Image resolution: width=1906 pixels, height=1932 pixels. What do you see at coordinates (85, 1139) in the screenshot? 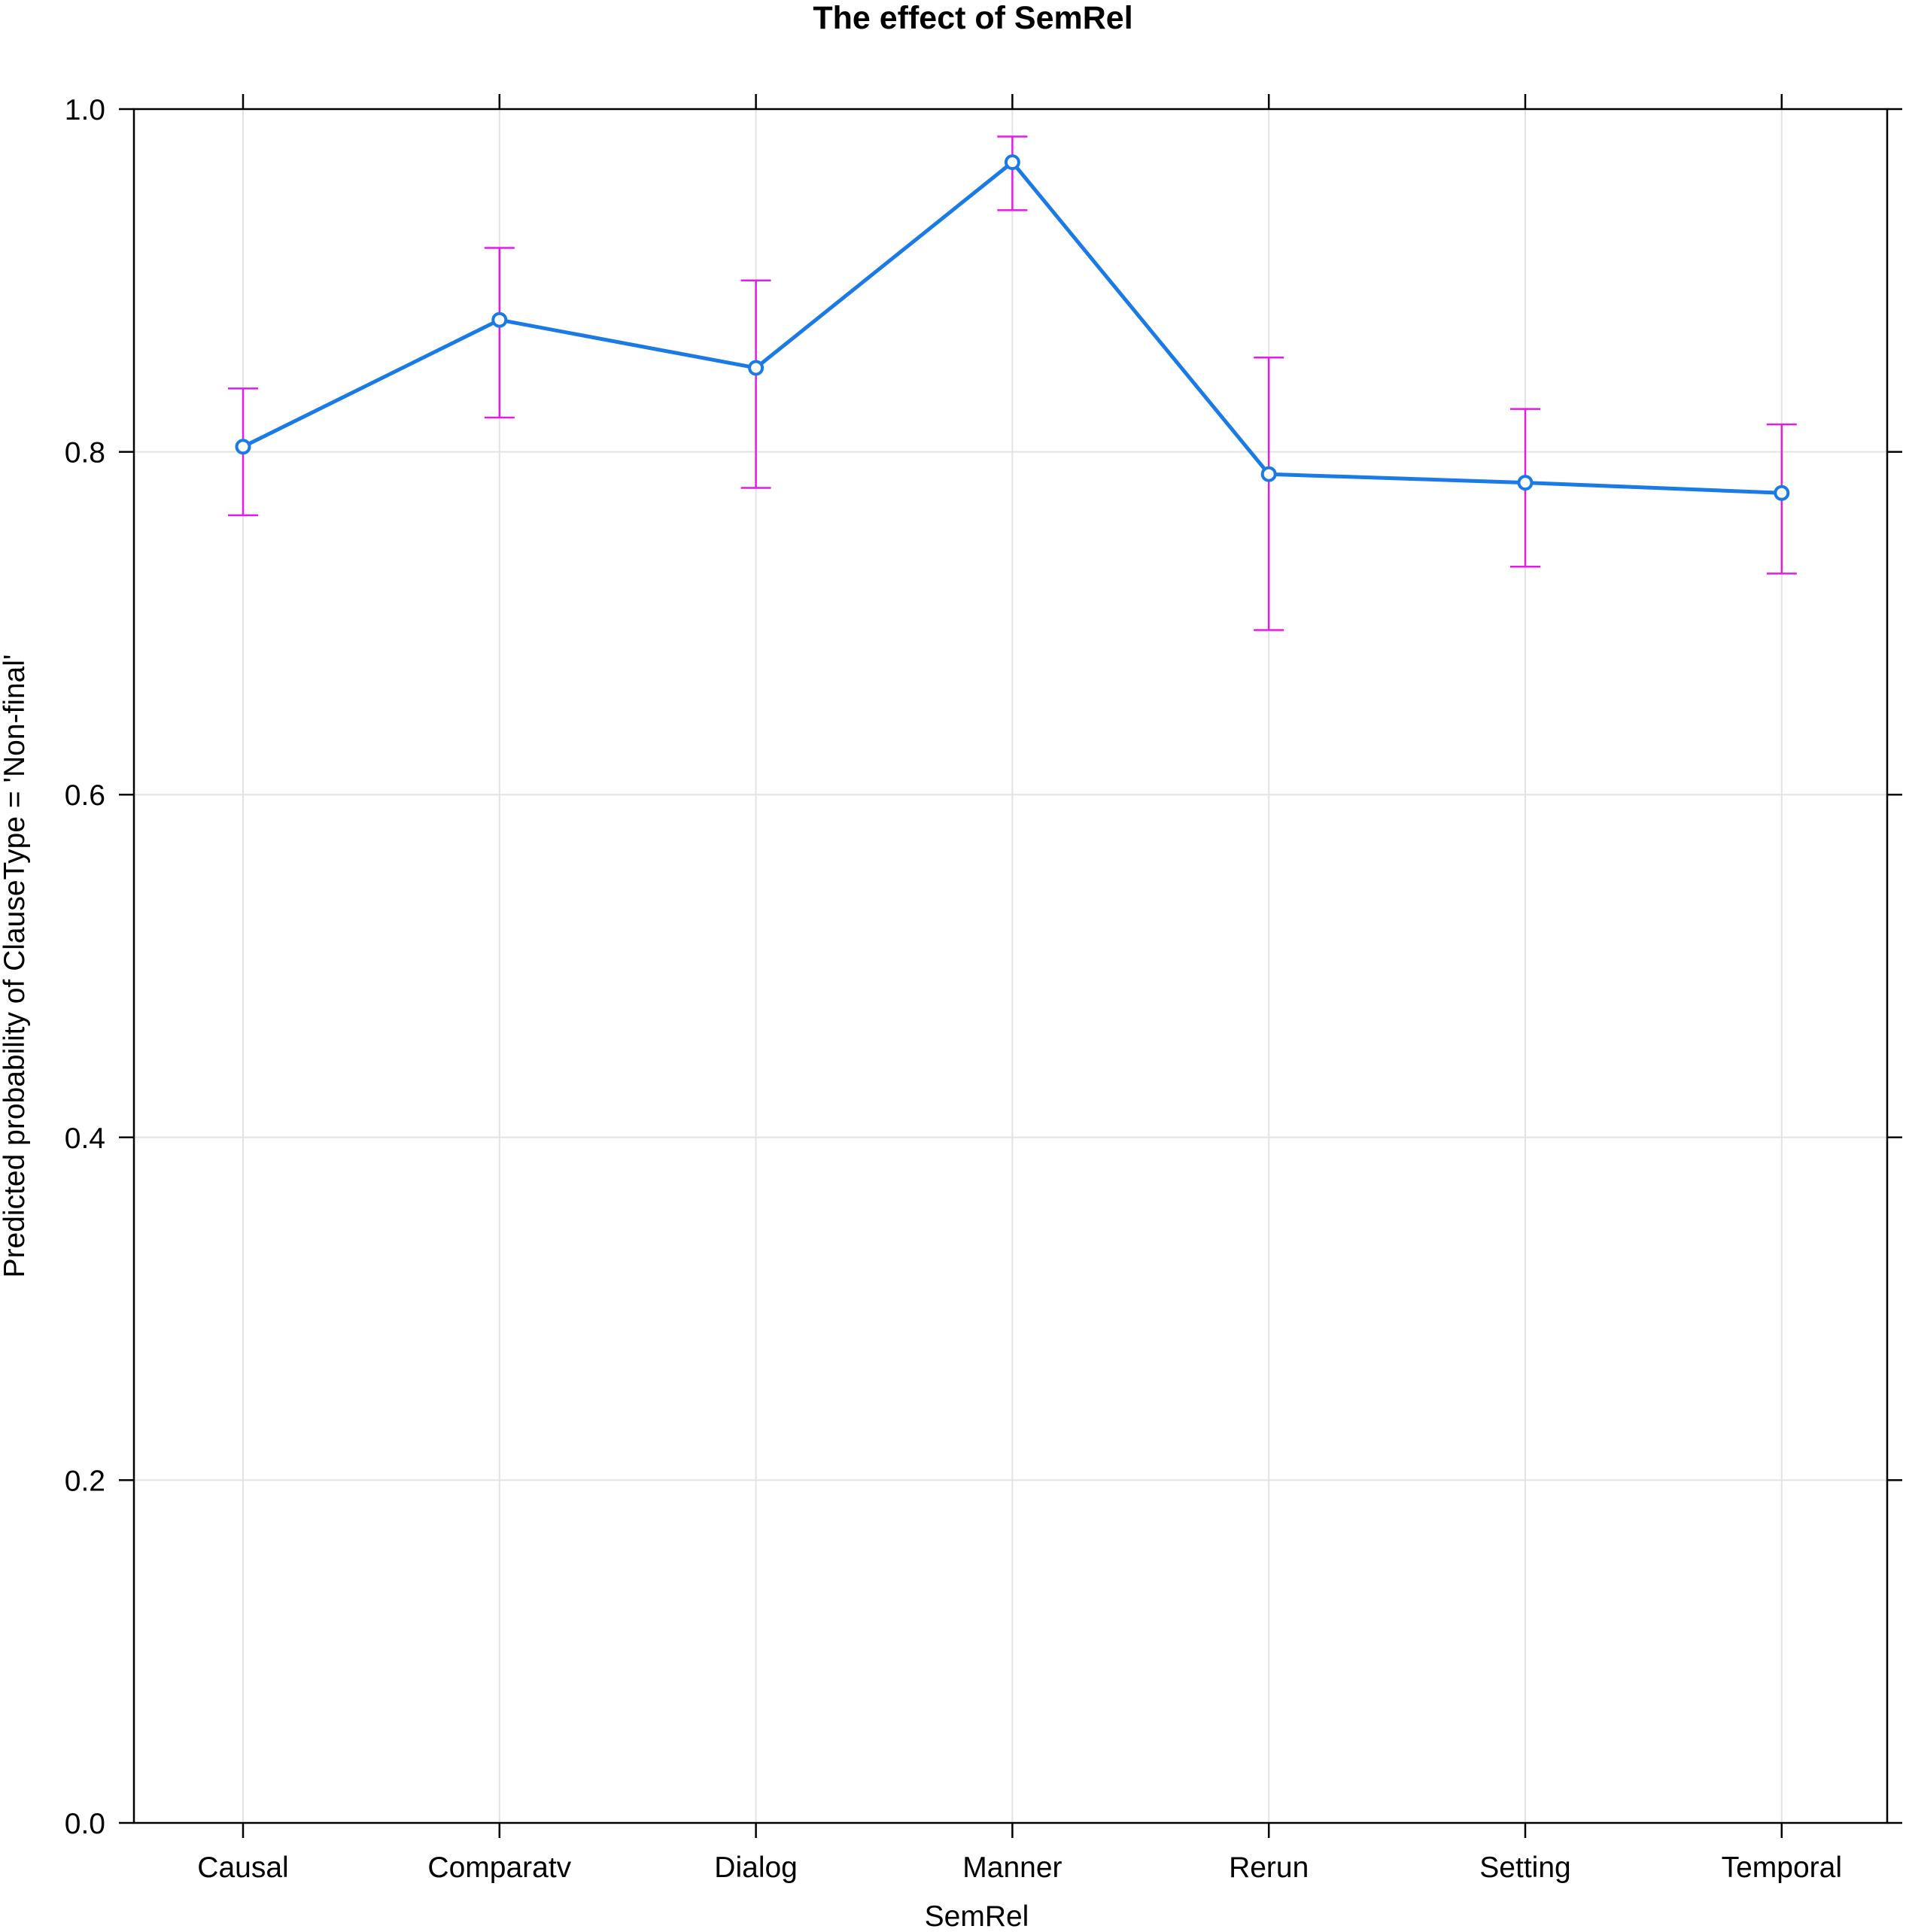
I see `y-tick-label: 0.4` at bounding box center [85, 1139].